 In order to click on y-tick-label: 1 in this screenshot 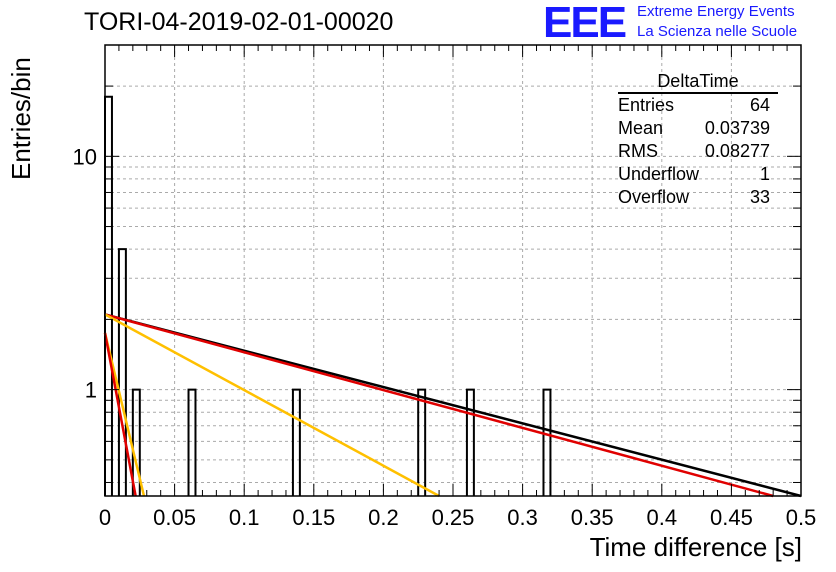, I will do `click(91, 390)`.